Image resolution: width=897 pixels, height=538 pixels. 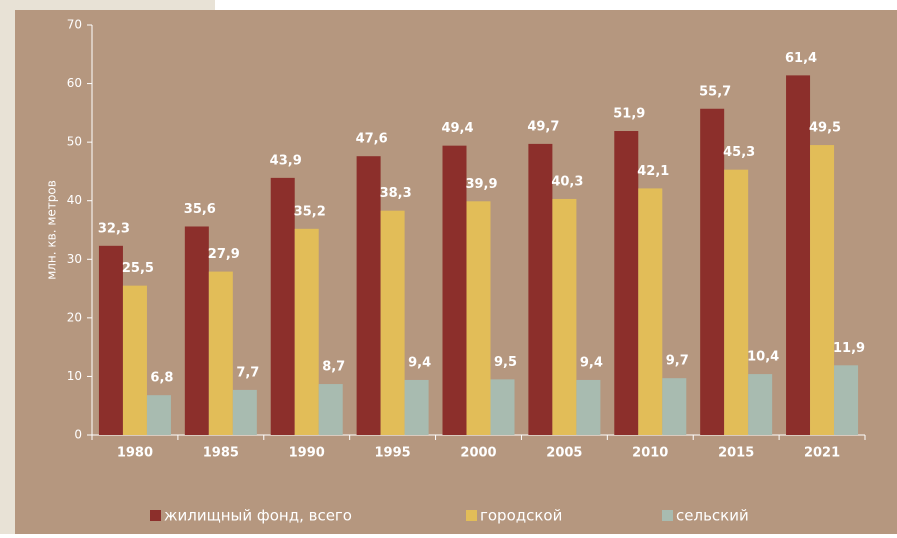 What do you see at coordinates (736, 453) in the screenshot?
I see `x-tick-label: 2015` at bounding box center [736, 453].